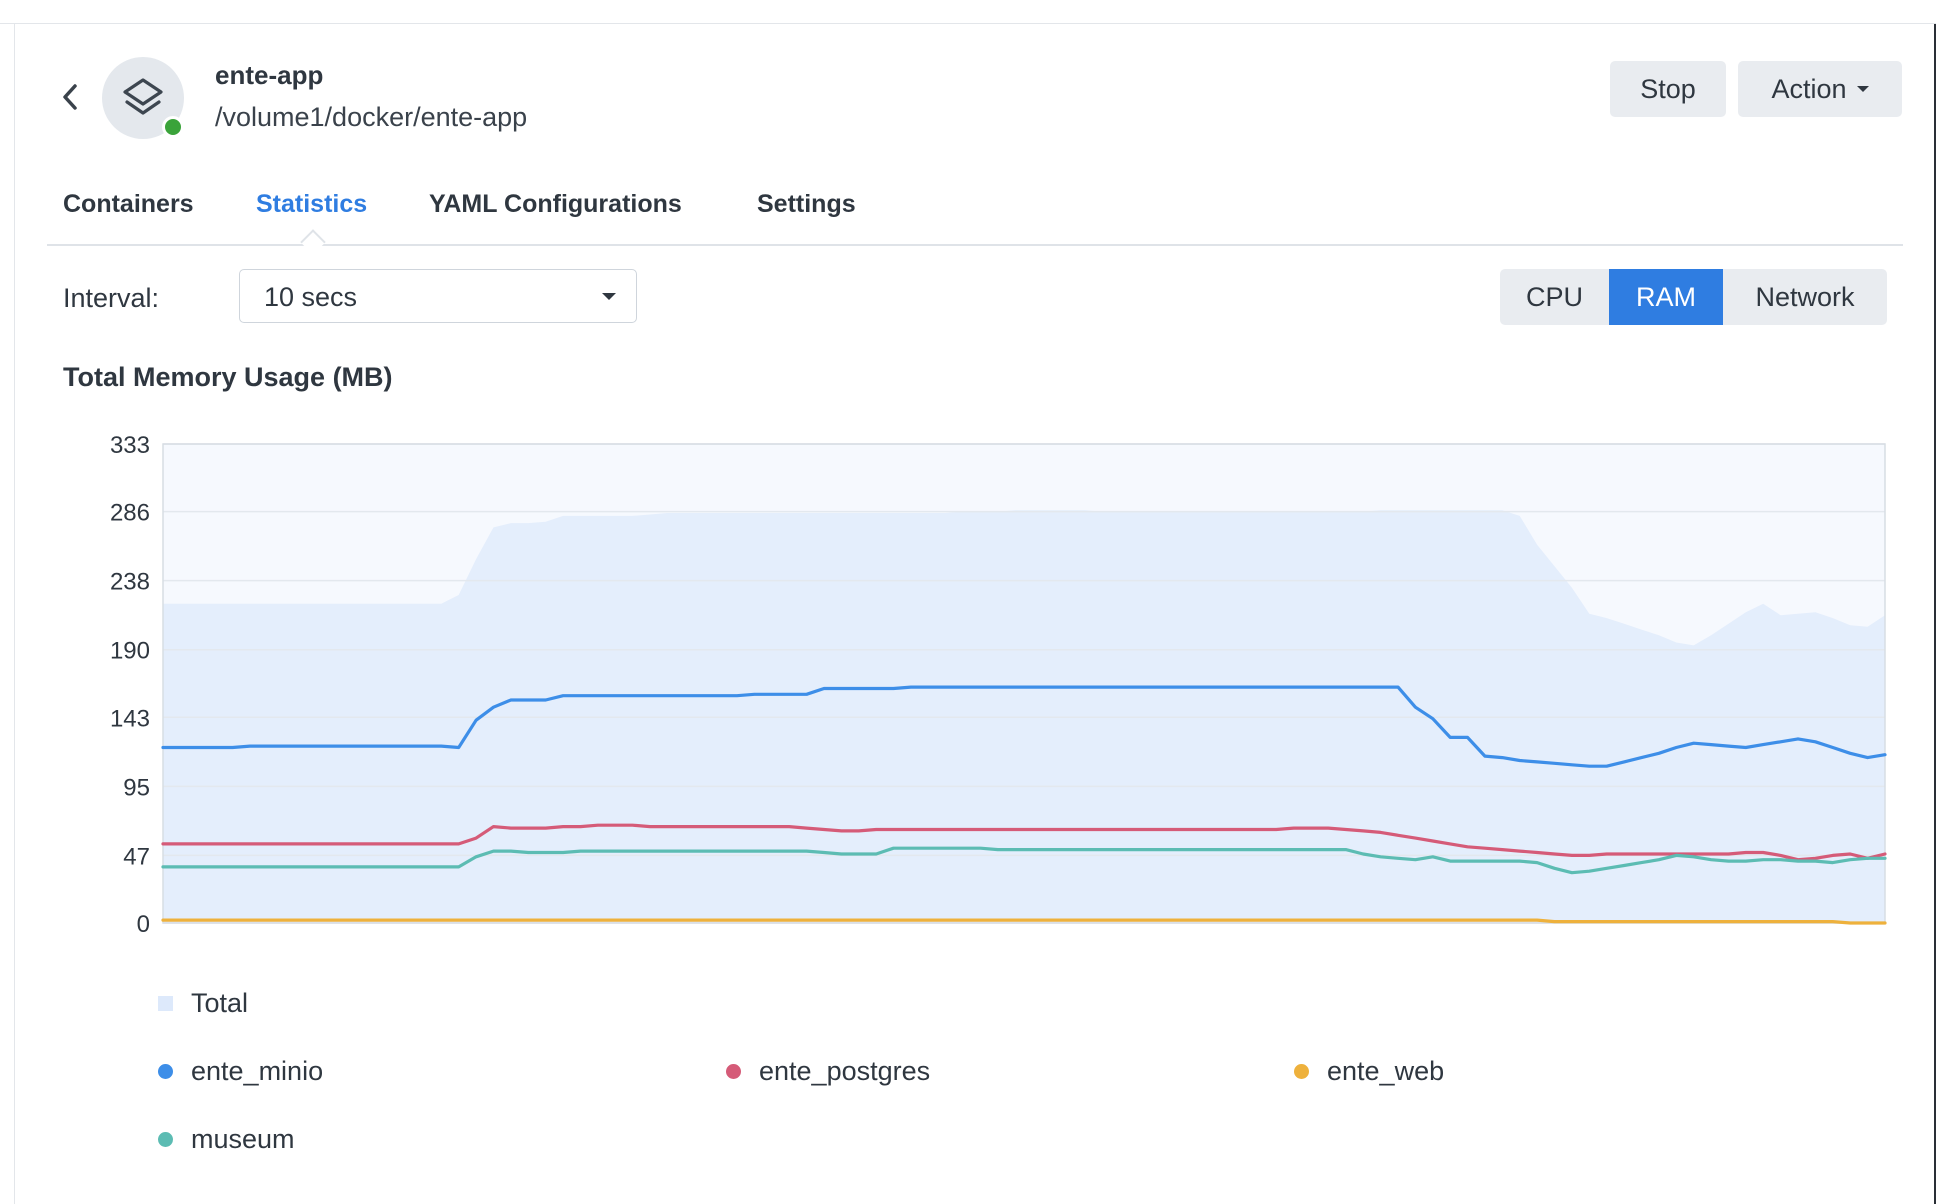  I want to click on interval-label: Interval:, so click(111, 298).